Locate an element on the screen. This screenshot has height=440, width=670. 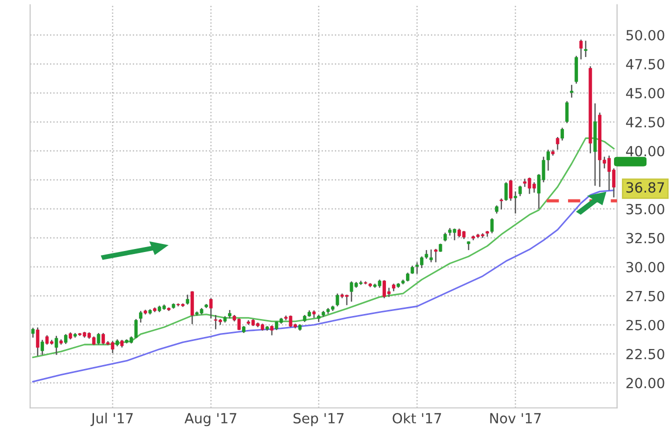
y-tick-label: 22.50 is located at coordinates (645, 354).